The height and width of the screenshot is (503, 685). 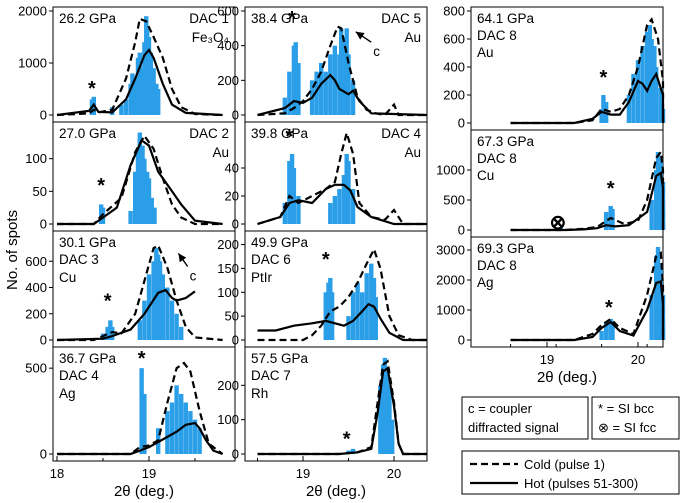 I want to click on panel-7: 0 50 100 150 200 49.9 GPa DAC 6 PtIr *, so click(x=322, y=289).